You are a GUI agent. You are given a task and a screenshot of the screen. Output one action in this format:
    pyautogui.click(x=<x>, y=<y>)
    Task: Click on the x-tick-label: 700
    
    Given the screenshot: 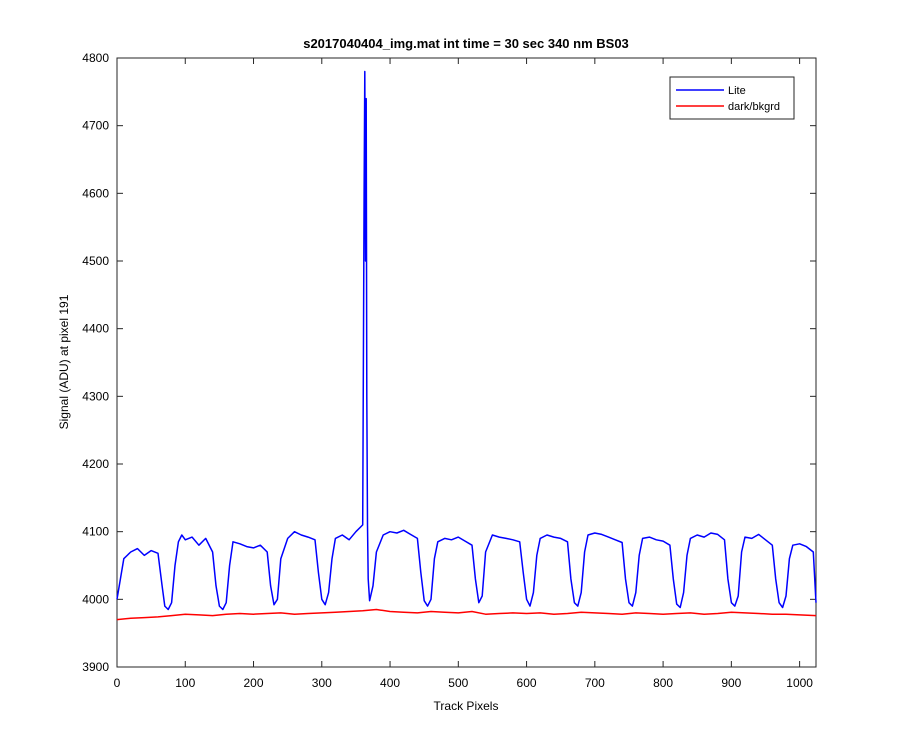 What is the action you would take?
    pyautogui.click(x=595, y=683)
    